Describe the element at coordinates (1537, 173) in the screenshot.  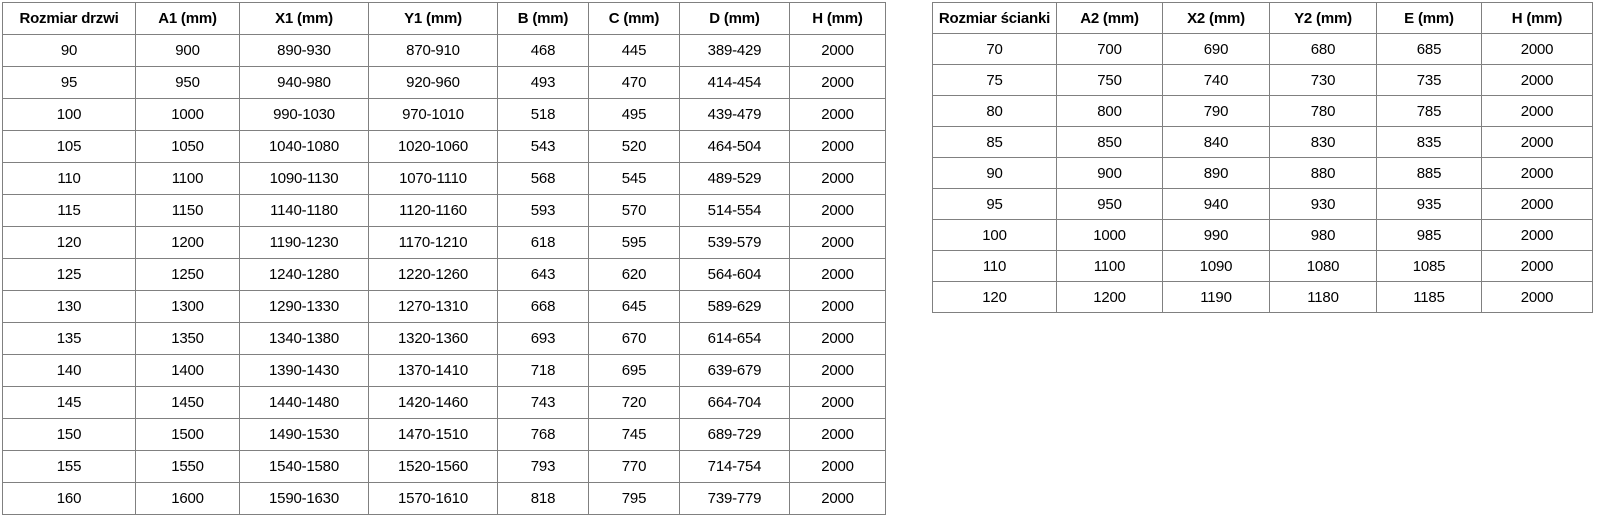
I see `cell-r5-c6: 2000` at that location.